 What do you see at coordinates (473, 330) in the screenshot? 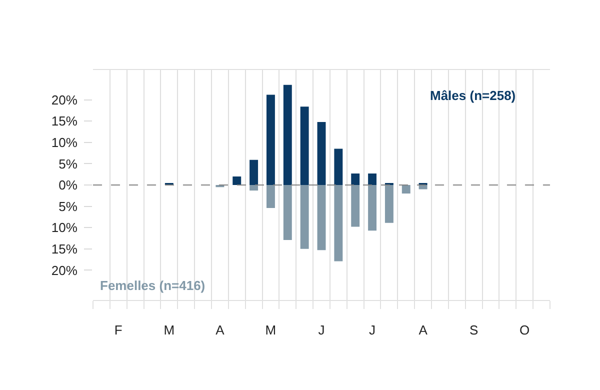
I see `x-tick-label: S` at bounding box center [473, 330].